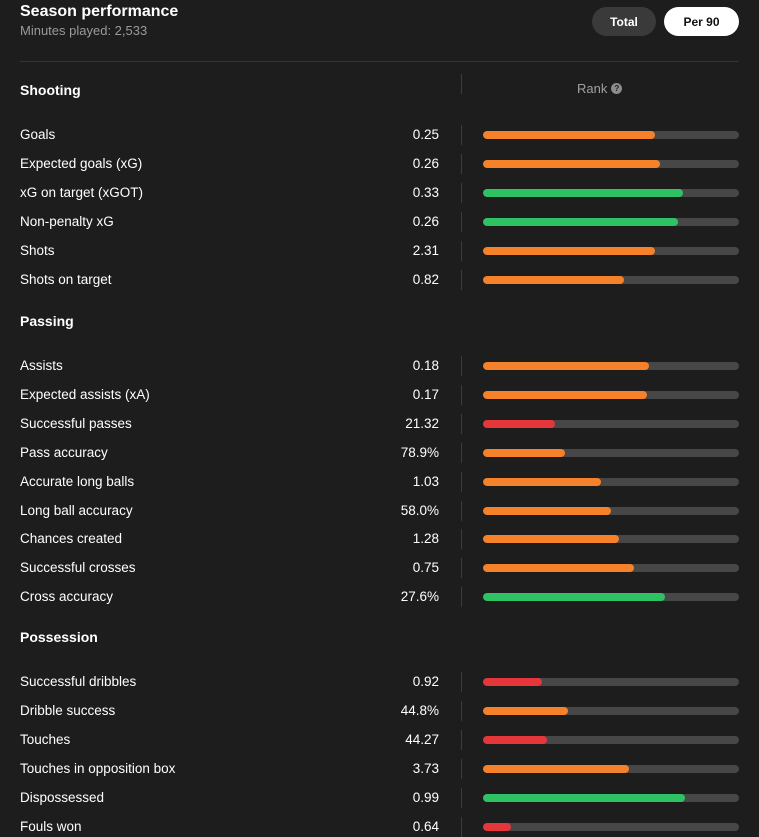 The image size is (759, 837). Describe the element at coordinates (66, 279) in the screenshot. I see `stat-label: Shots on target` at that location.